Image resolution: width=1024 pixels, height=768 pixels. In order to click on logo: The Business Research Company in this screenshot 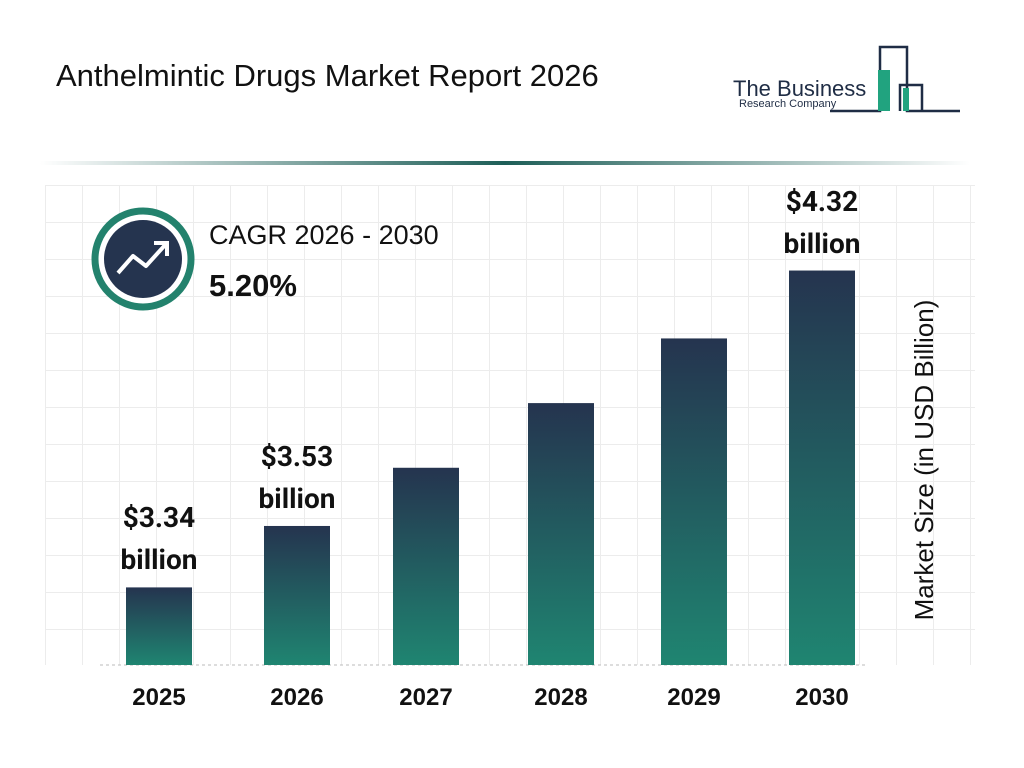, I will do `click(846, 79)`.